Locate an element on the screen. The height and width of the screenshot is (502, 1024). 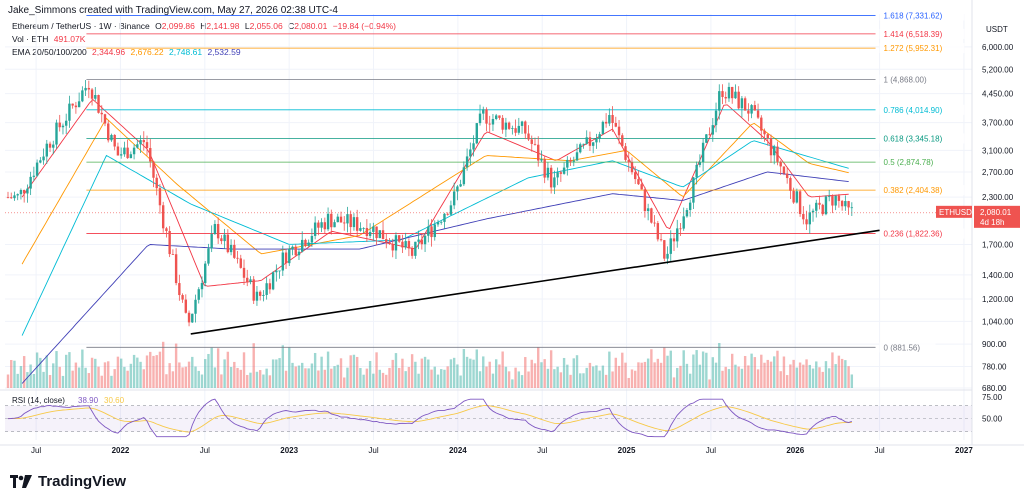
tradingview-logo: TradingView is located at coordinates (68, 481).